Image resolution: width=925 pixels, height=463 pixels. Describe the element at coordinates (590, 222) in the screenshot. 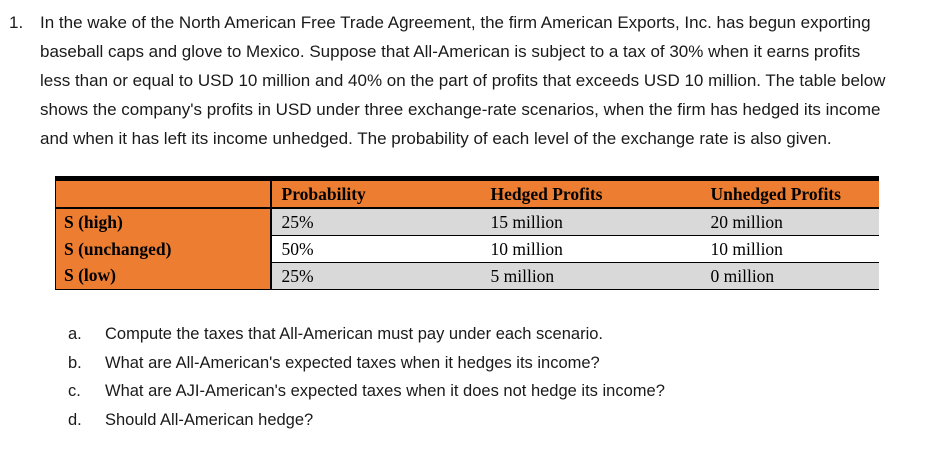

I see `cell-hedged: 15 million` at that location.